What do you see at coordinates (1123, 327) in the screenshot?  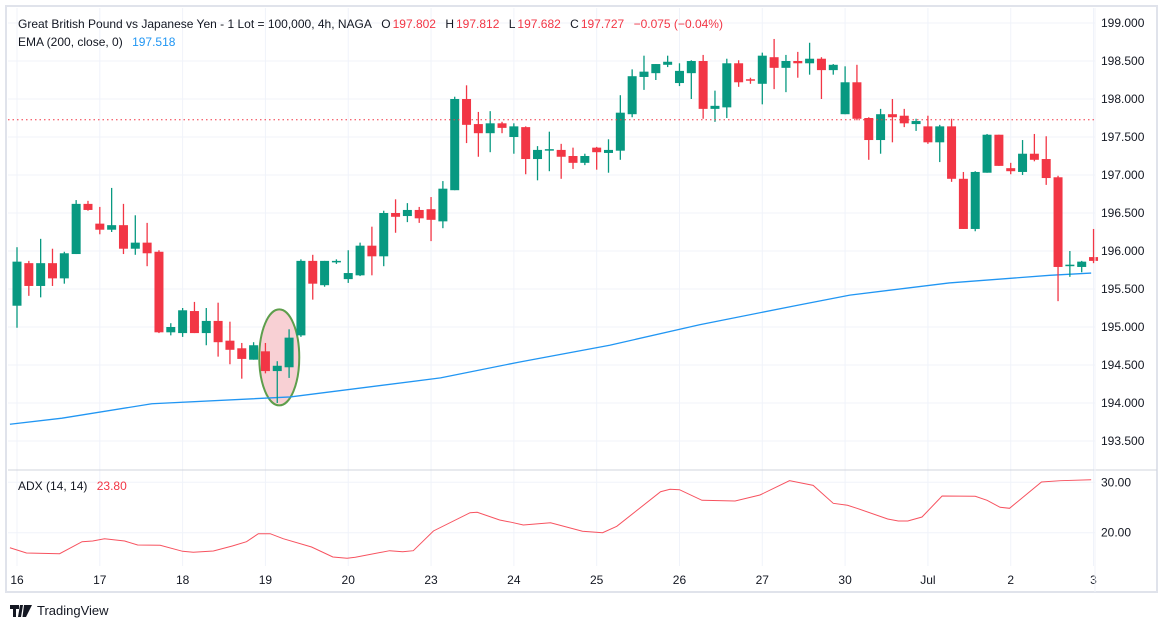 I see `price-axis-label: 195.000` at bounding box center [1123, 327].